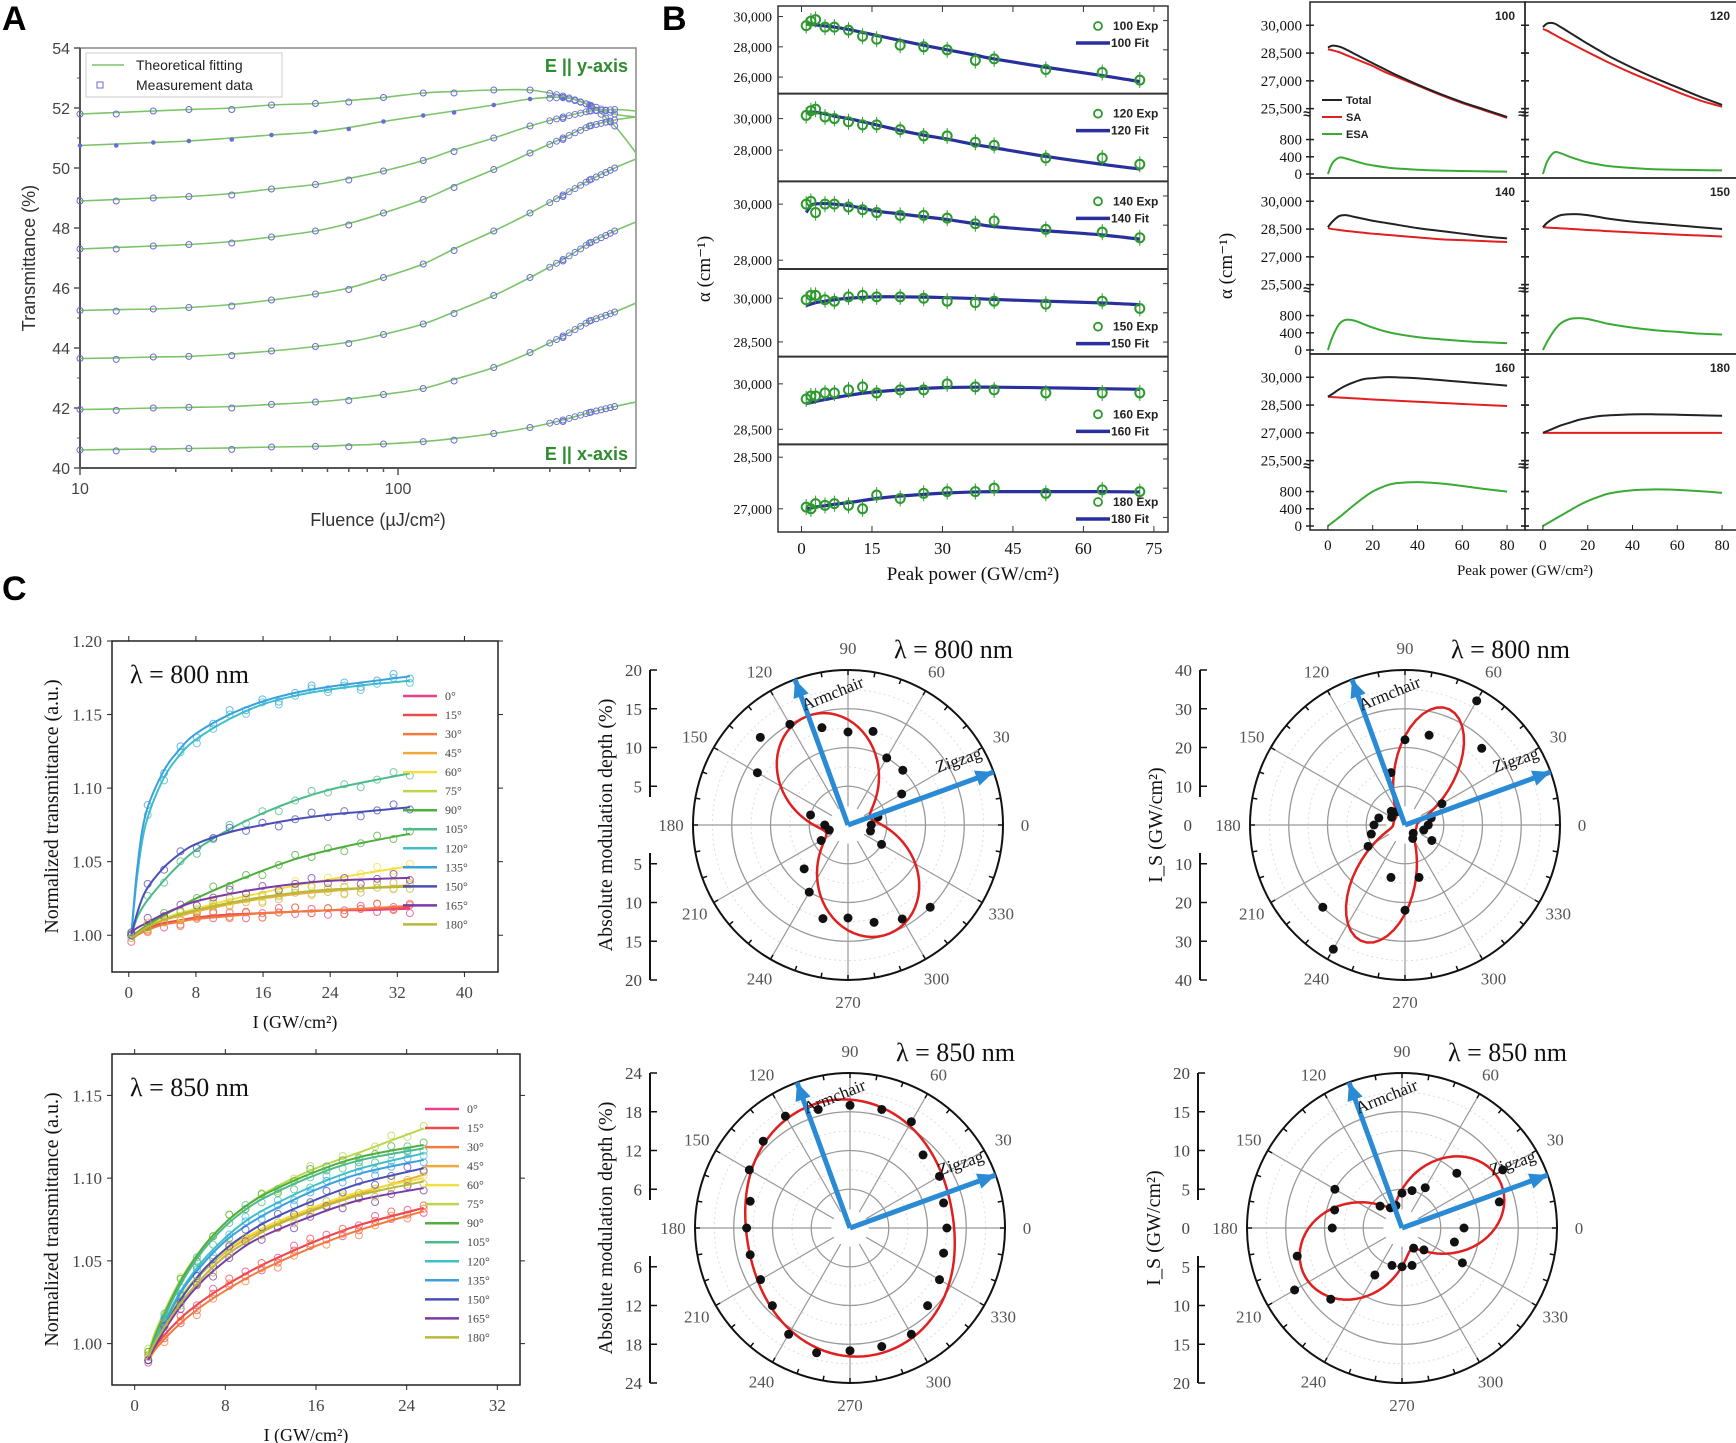  What do you see at coordinates (52, 1219) in the screenshot?
I see `y-axis-label: Normalized transmittance (a.u.)` at bounding box center [52, 1219].